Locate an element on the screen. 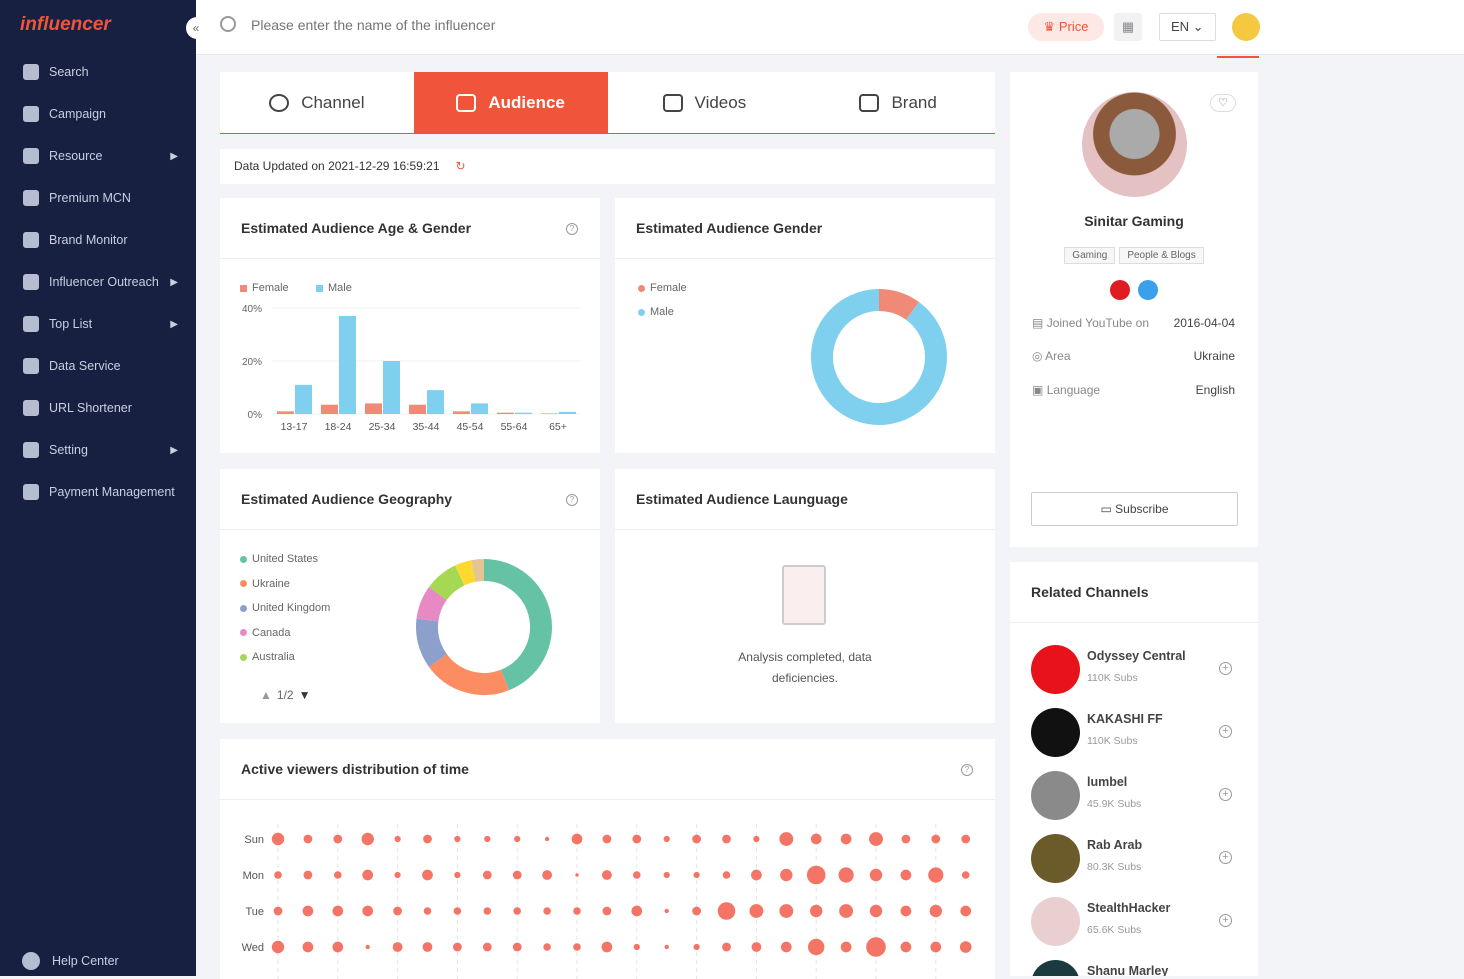 The height and width of the screenshot is (979, 1464). sidebar-item-influencer-outreach: Influencer Outreach ▶ is located at coordinates (98, 282).